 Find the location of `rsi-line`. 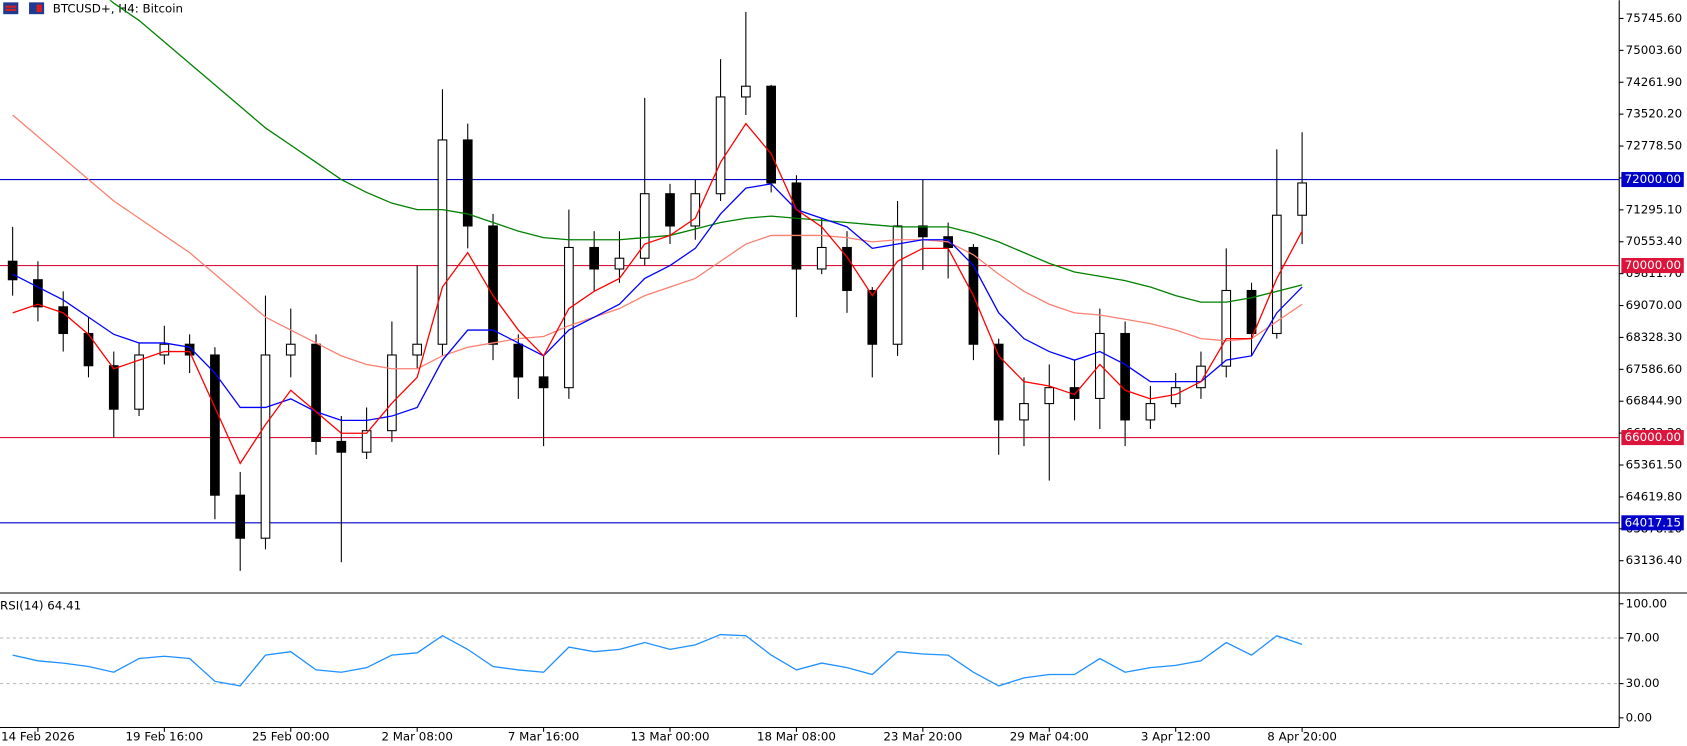

rsi-line is located at coordinates (657, 660).